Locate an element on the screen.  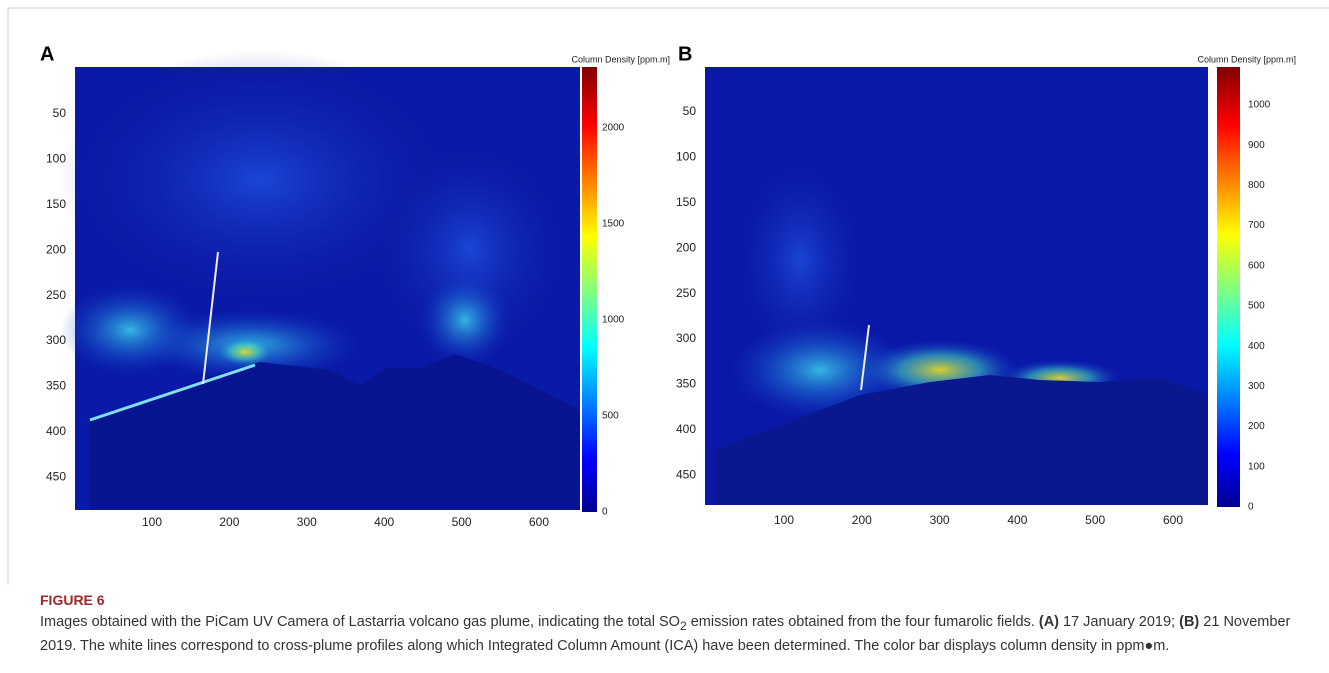
panel-label: B is located at coordinates (685, 54).